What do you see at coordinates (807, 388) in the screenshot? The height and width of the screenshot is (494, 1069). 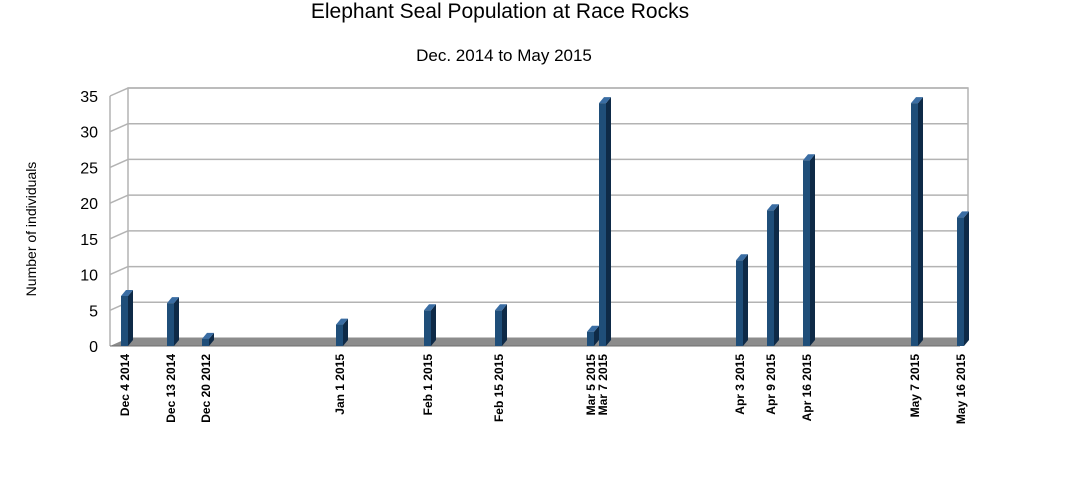 I see `x-tick-label: Apr 16 2015` at bounding box center [807, 388].